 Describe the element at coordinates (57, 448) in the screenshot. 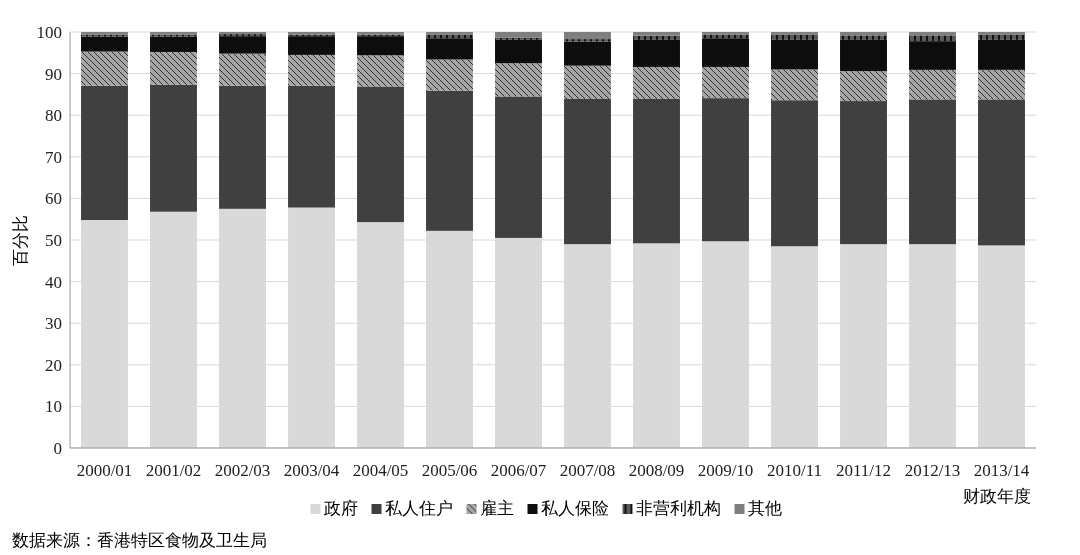

I see `y-tick-label: 0` at that location.